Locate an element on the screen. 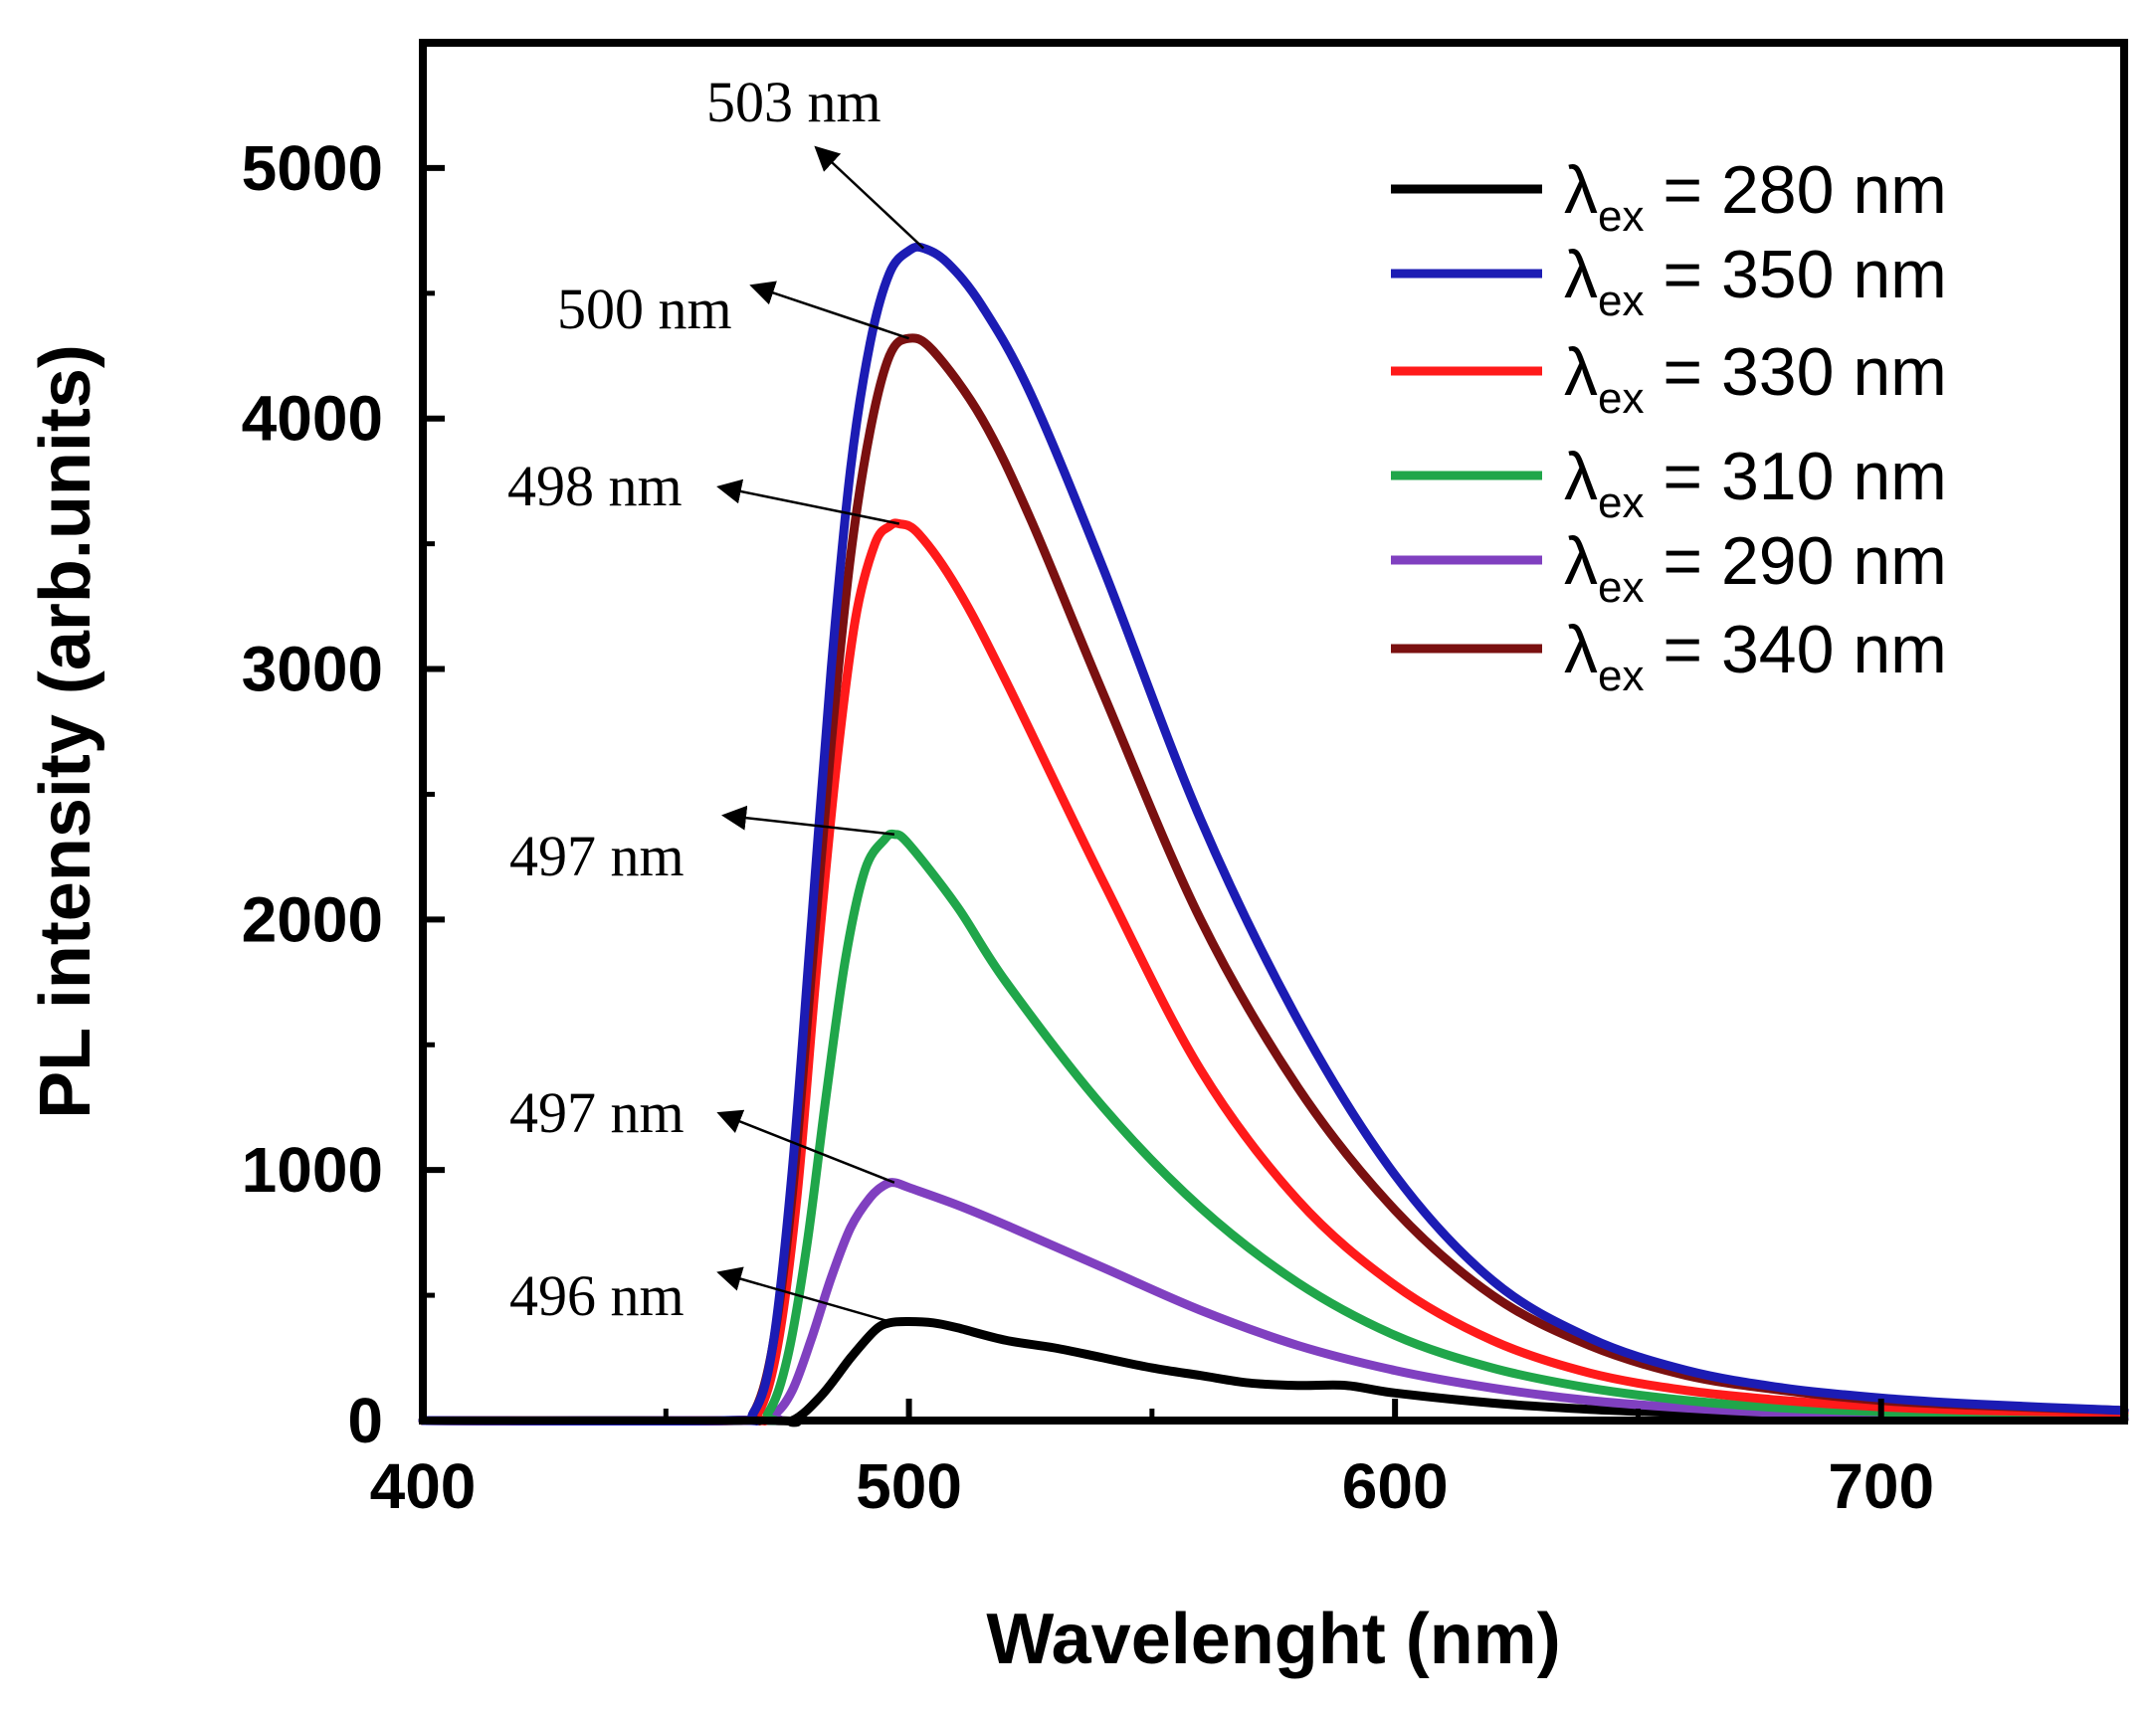 The image size is (2156, 1713). legend-entry: λex = 330 nm is located at coordinates (1669, 379).